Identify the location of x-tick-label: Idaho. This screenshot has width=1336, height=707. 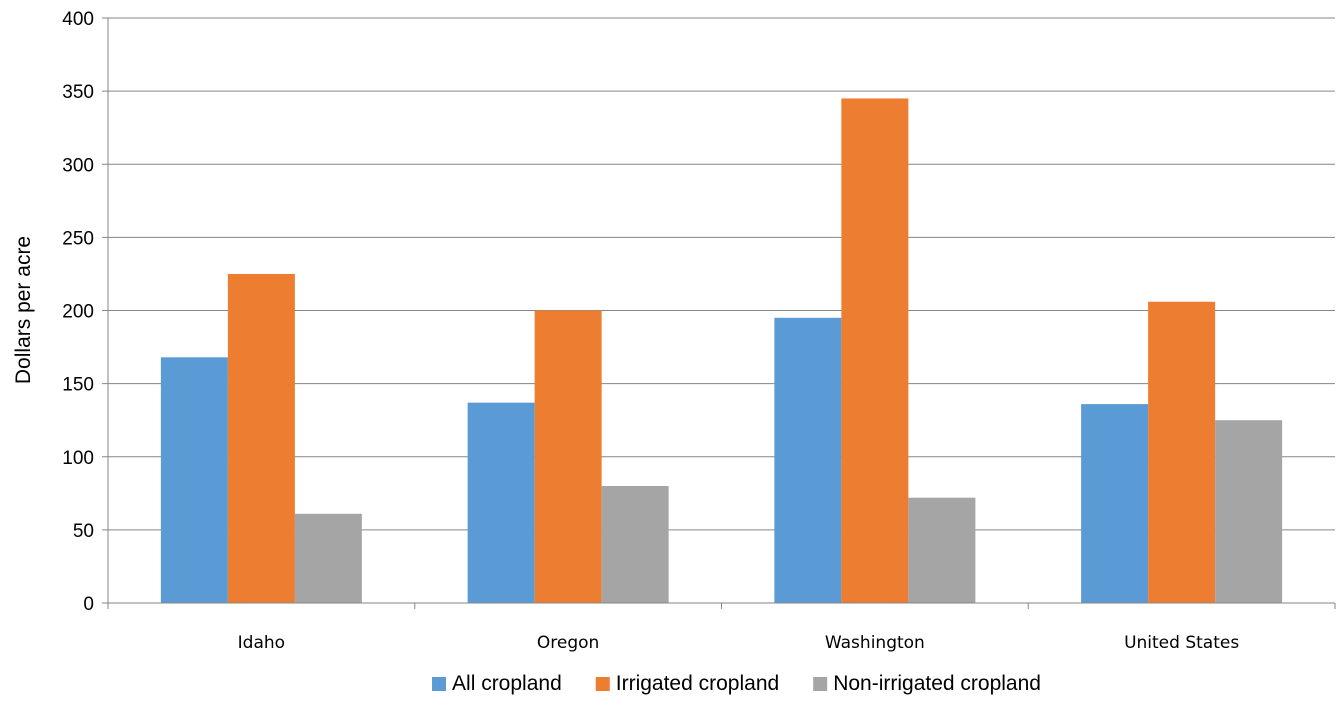
(261, 643).